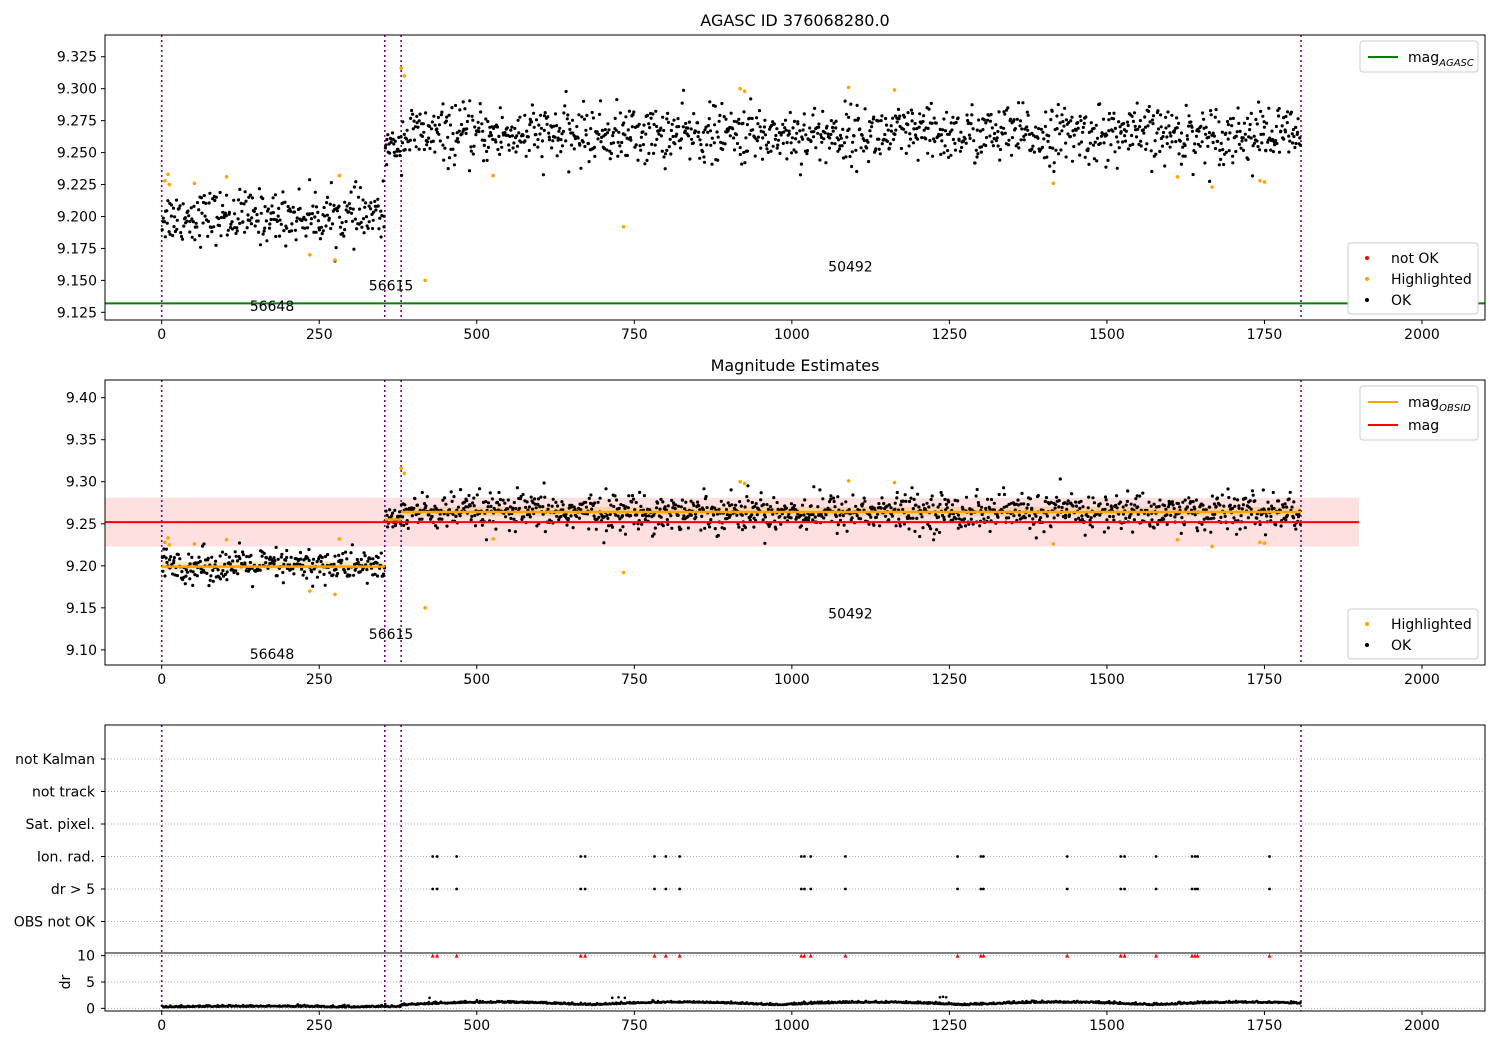  What do you see at coordinates (1422, 335) in the screenshot?
I see `x-tick-label: 2000` at bounding box center [1422, 335].